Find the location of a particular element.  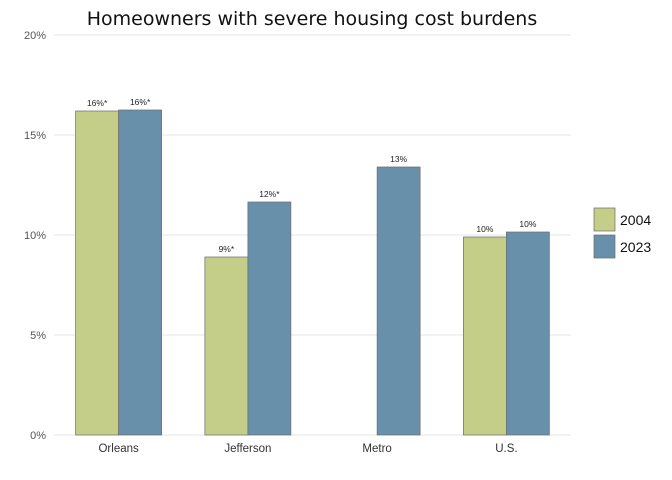

legend-label-2023: 2023 is located at coordinates (635, 247).